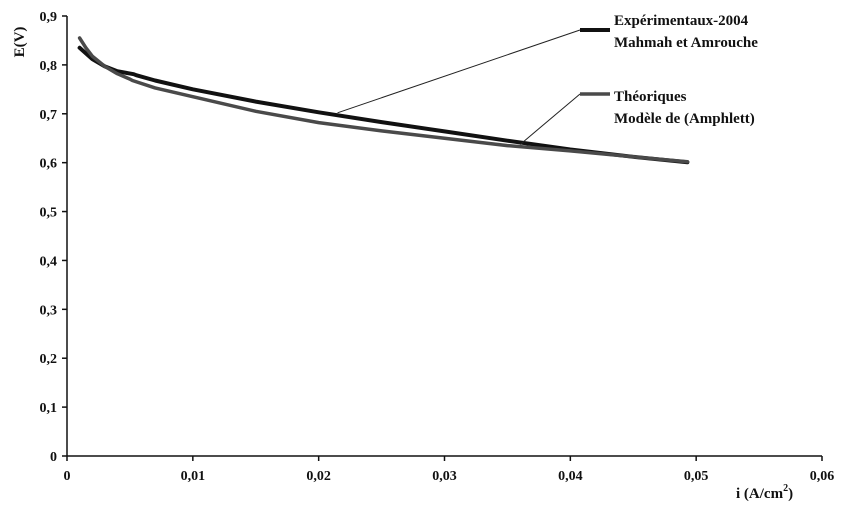 This screenshot has width=854, height=510. What do you see at coordinates (49, 261) in the screenshot?
I see `y-tick-label: 0,4` at bounding box center [49, 261].